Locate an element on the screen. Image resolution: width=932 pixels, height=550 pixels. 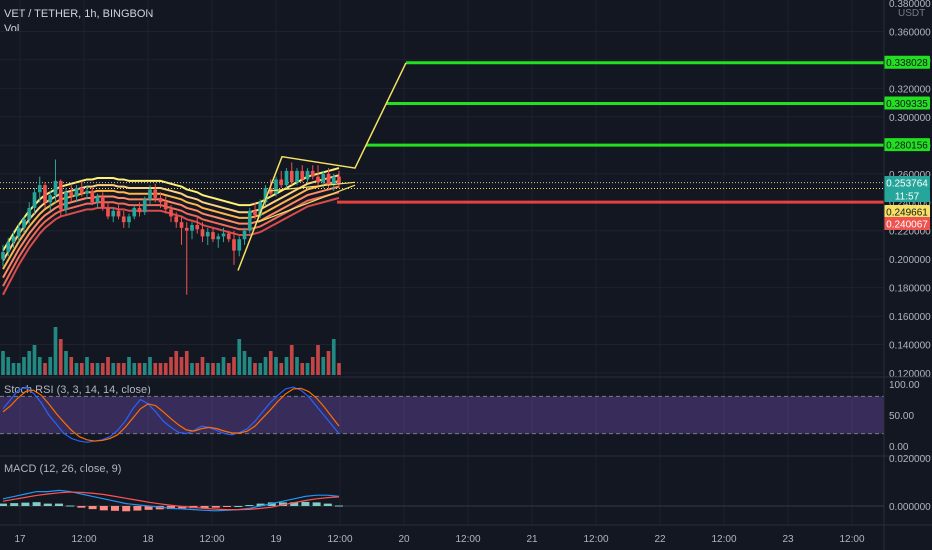
time-axis-tick: 17 is located at coordinates (20, 539).